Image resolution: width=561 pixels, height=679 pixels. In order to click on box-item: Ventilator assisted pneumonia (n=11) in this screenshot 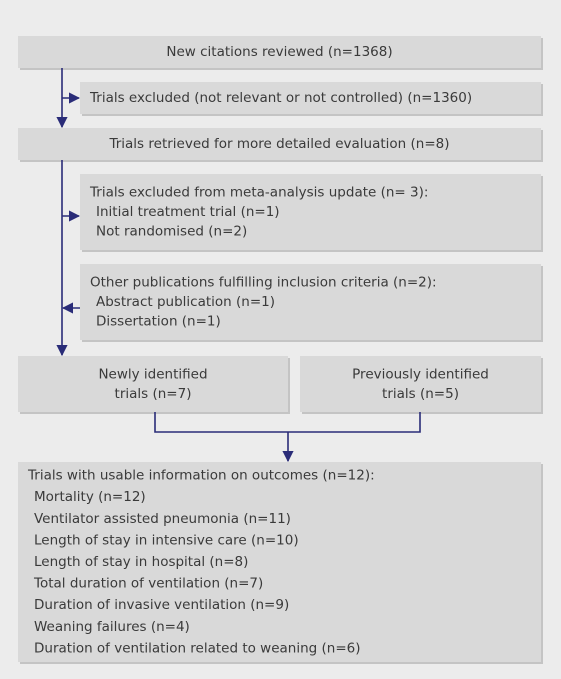, I will do `click(162, 519)`.